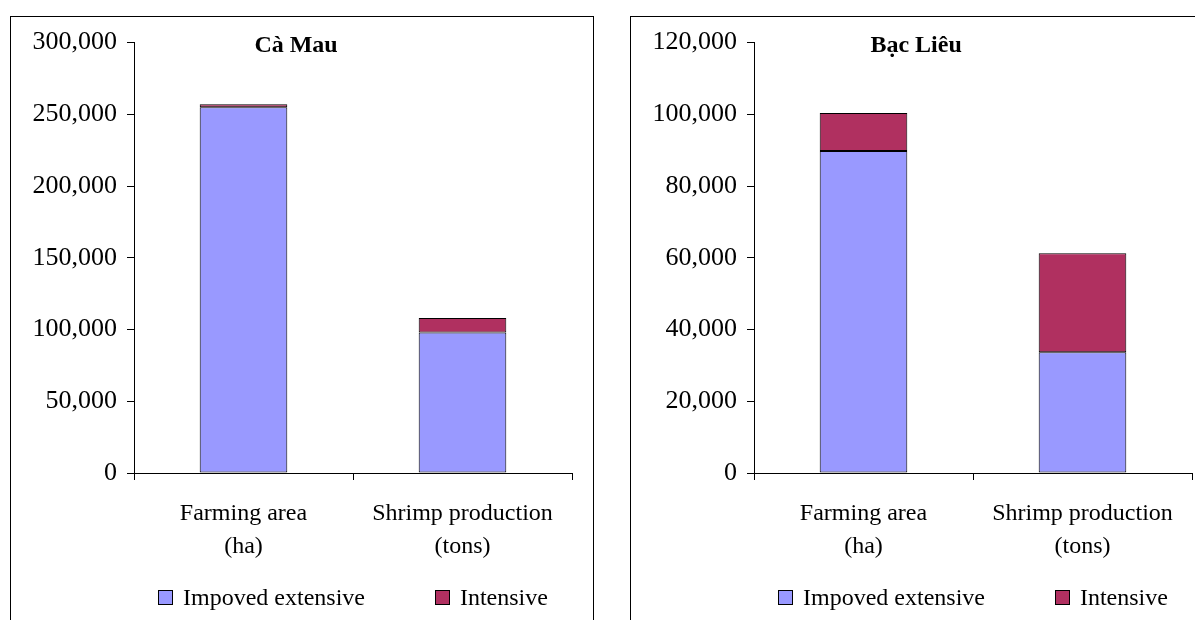 Image resolution: width=1195 pixels, height=620 pixels. I want to click on y-tick-label: 150,000, so click(74, 256).